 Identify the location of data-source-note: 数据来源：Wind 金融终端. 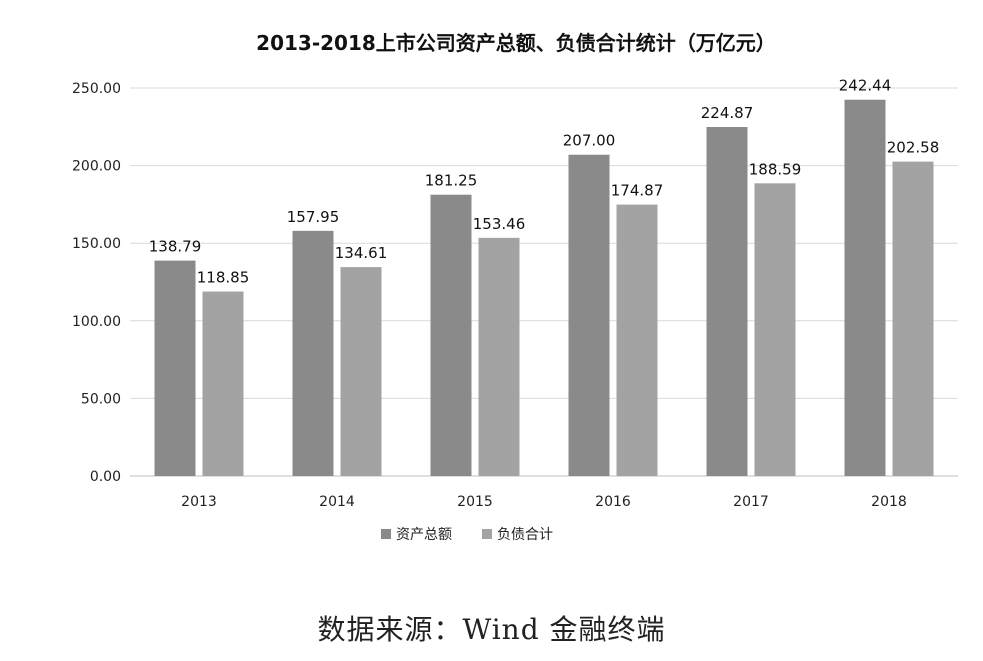
(491, 629).